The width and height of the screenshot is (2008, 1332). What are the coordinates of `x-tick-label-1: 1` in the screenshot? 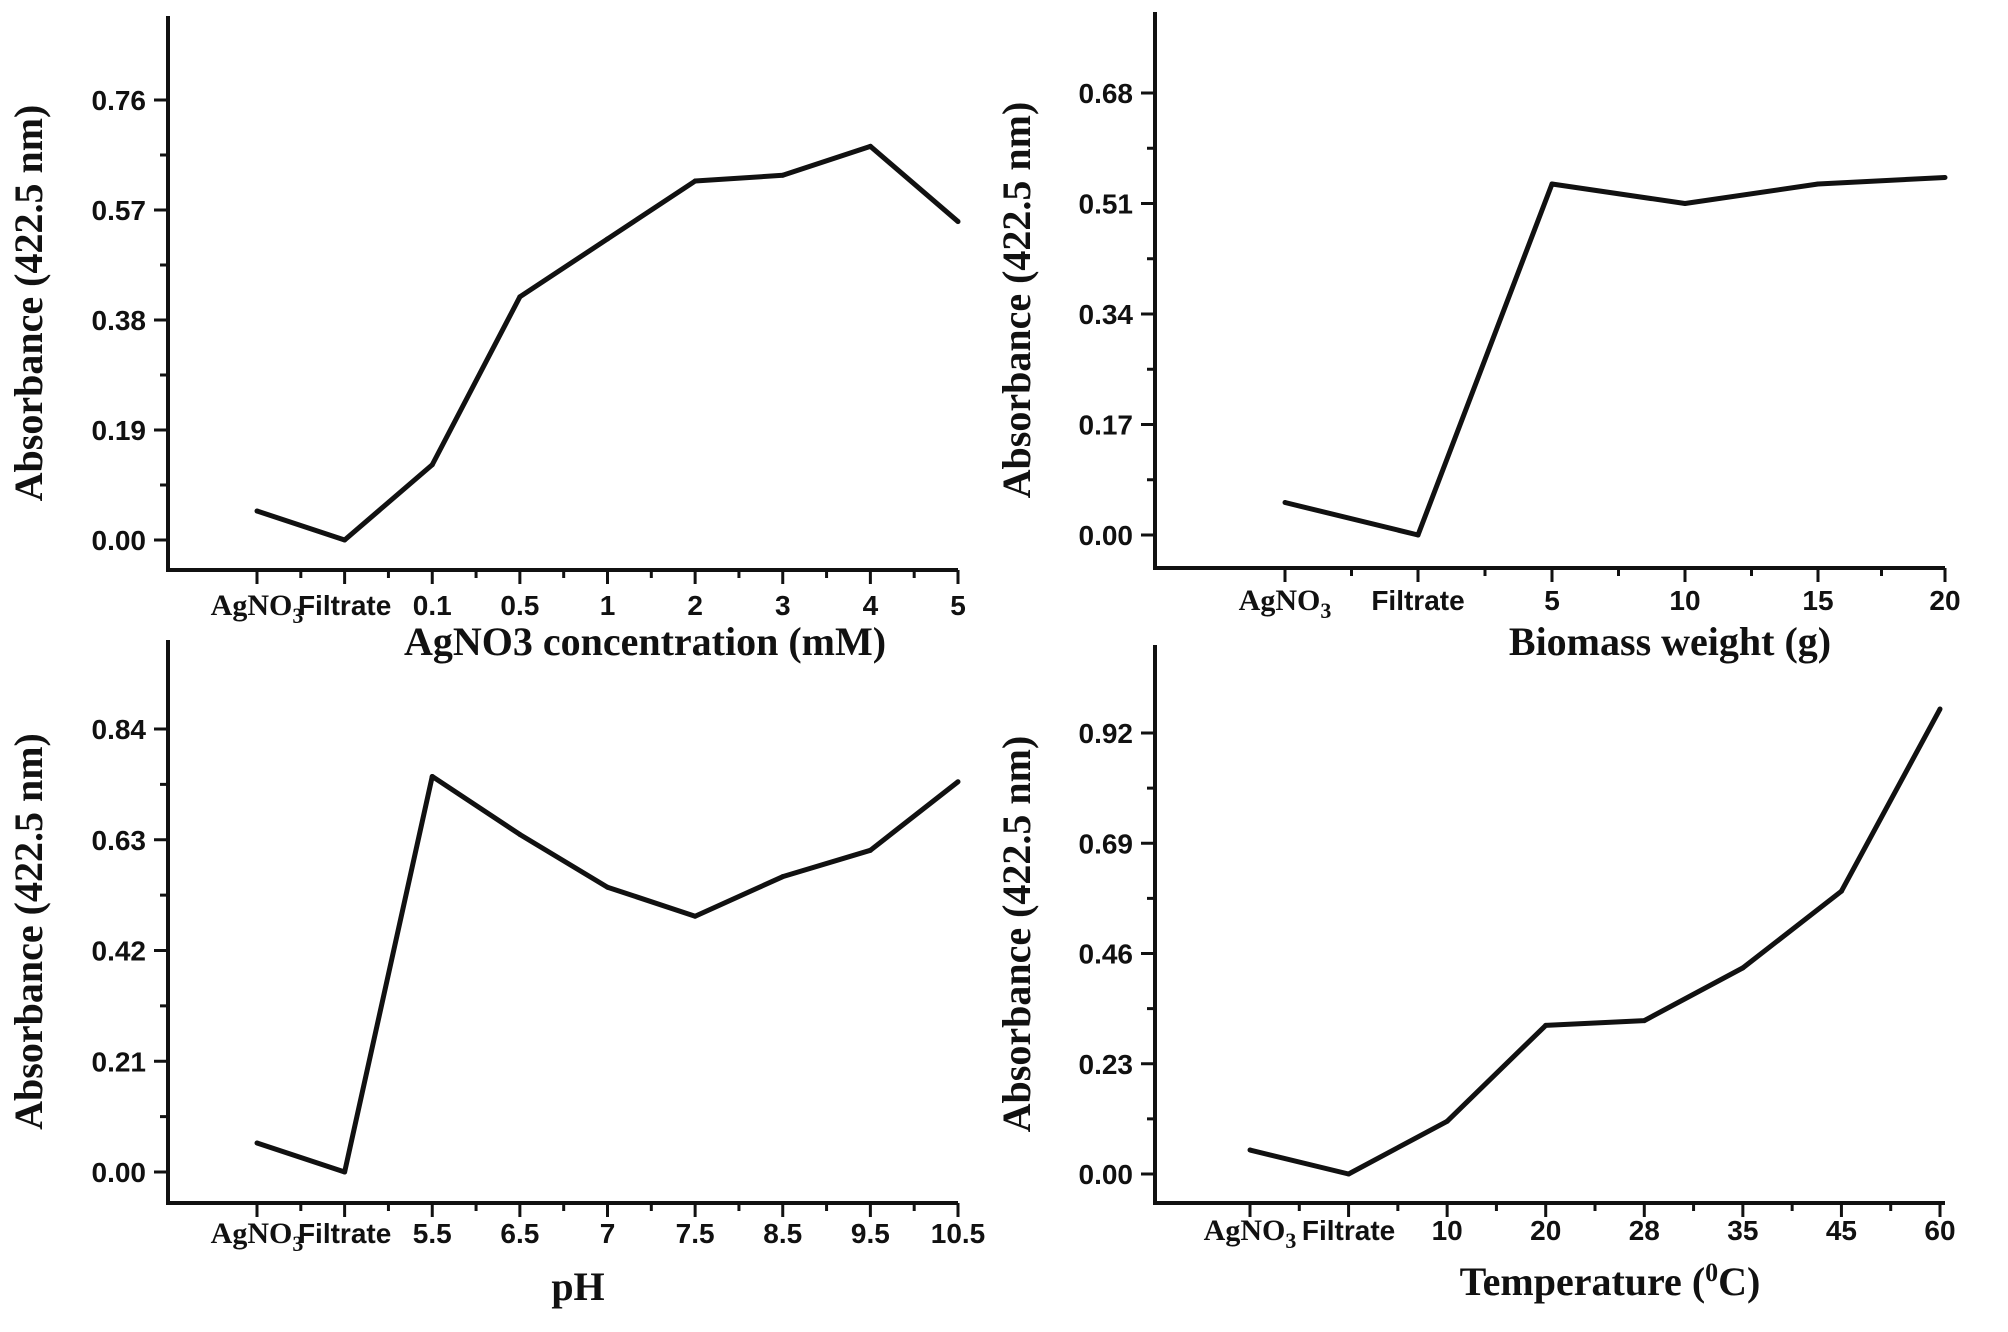 It's located at (608, 605).